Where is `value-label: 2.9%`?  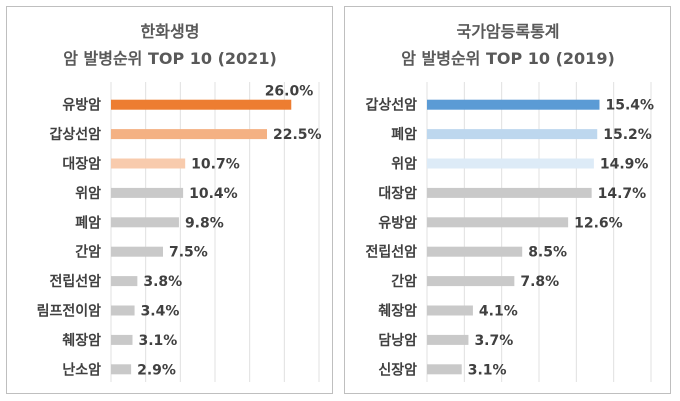 value-label: 2.9% is located at coordinates (156, 370).